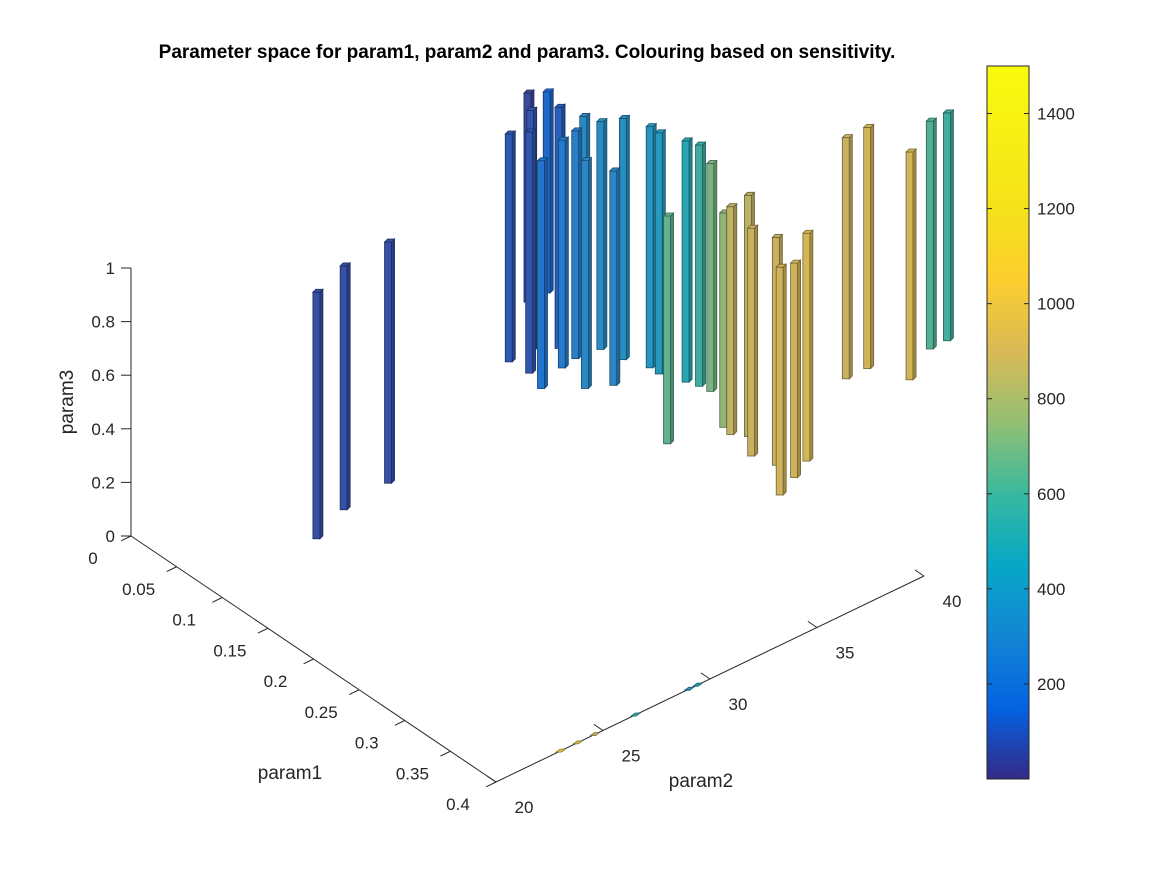 This screenshot has height=875, width=1167. Describe the element at coordinates (1056, 304) in the screenshot. I see `colorbar-tick-label: 1000` at that location.